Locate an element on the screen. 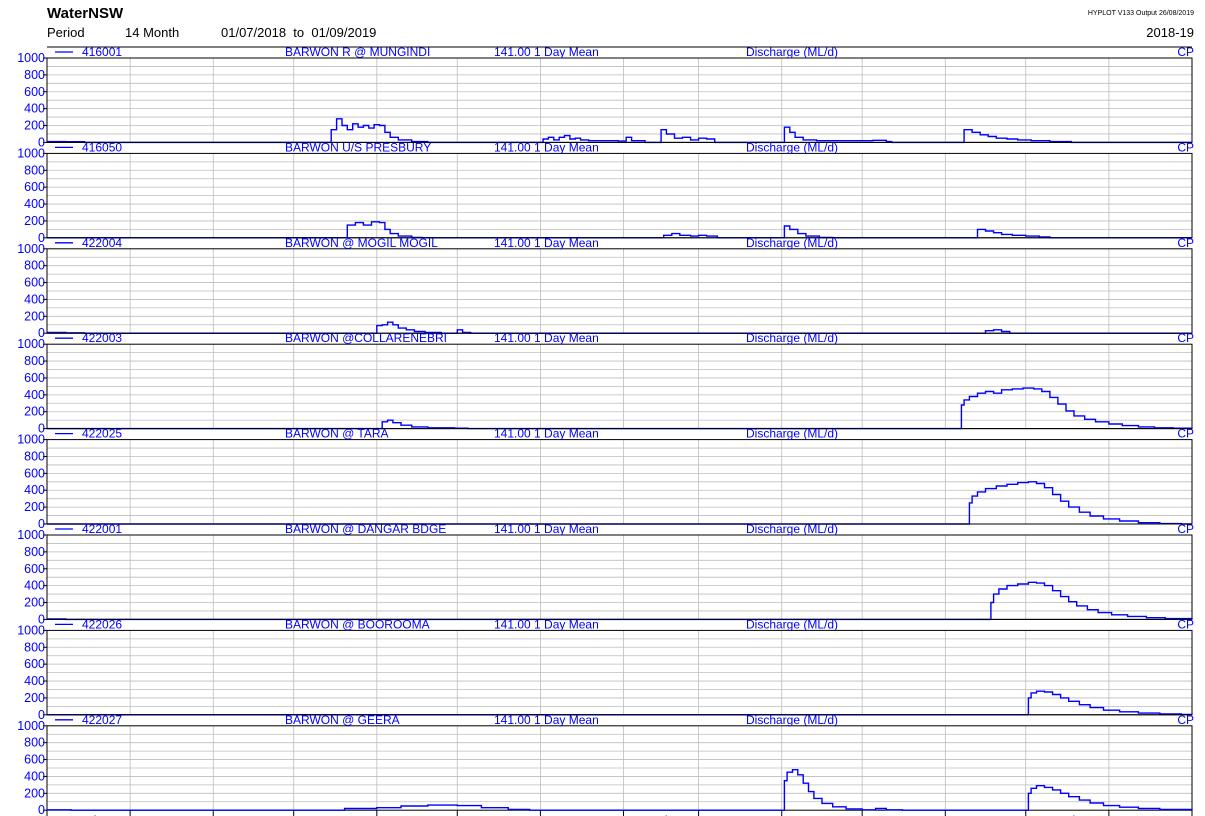 This screenshot has width=1205, height=816. x-month-label: Dec is located at coordinates (499, 815).